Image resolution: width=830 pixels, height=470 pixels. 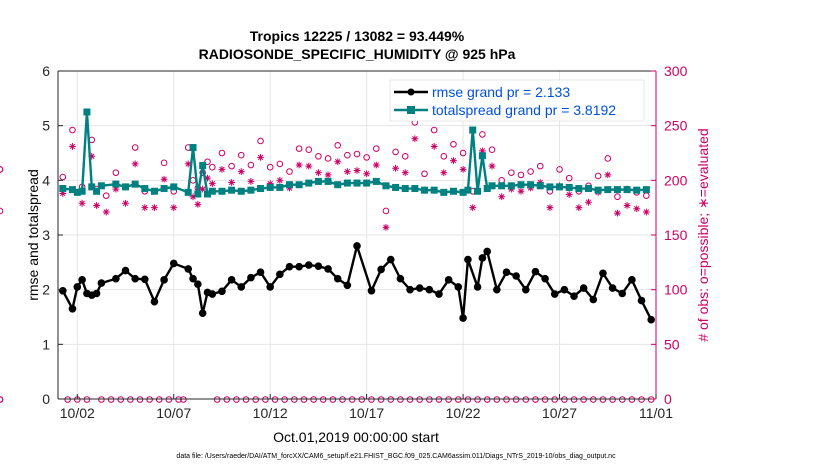 I want to click on y-right-axis-ticks: 0 50 100 150 200 250 300, so click(x=669, y=235).